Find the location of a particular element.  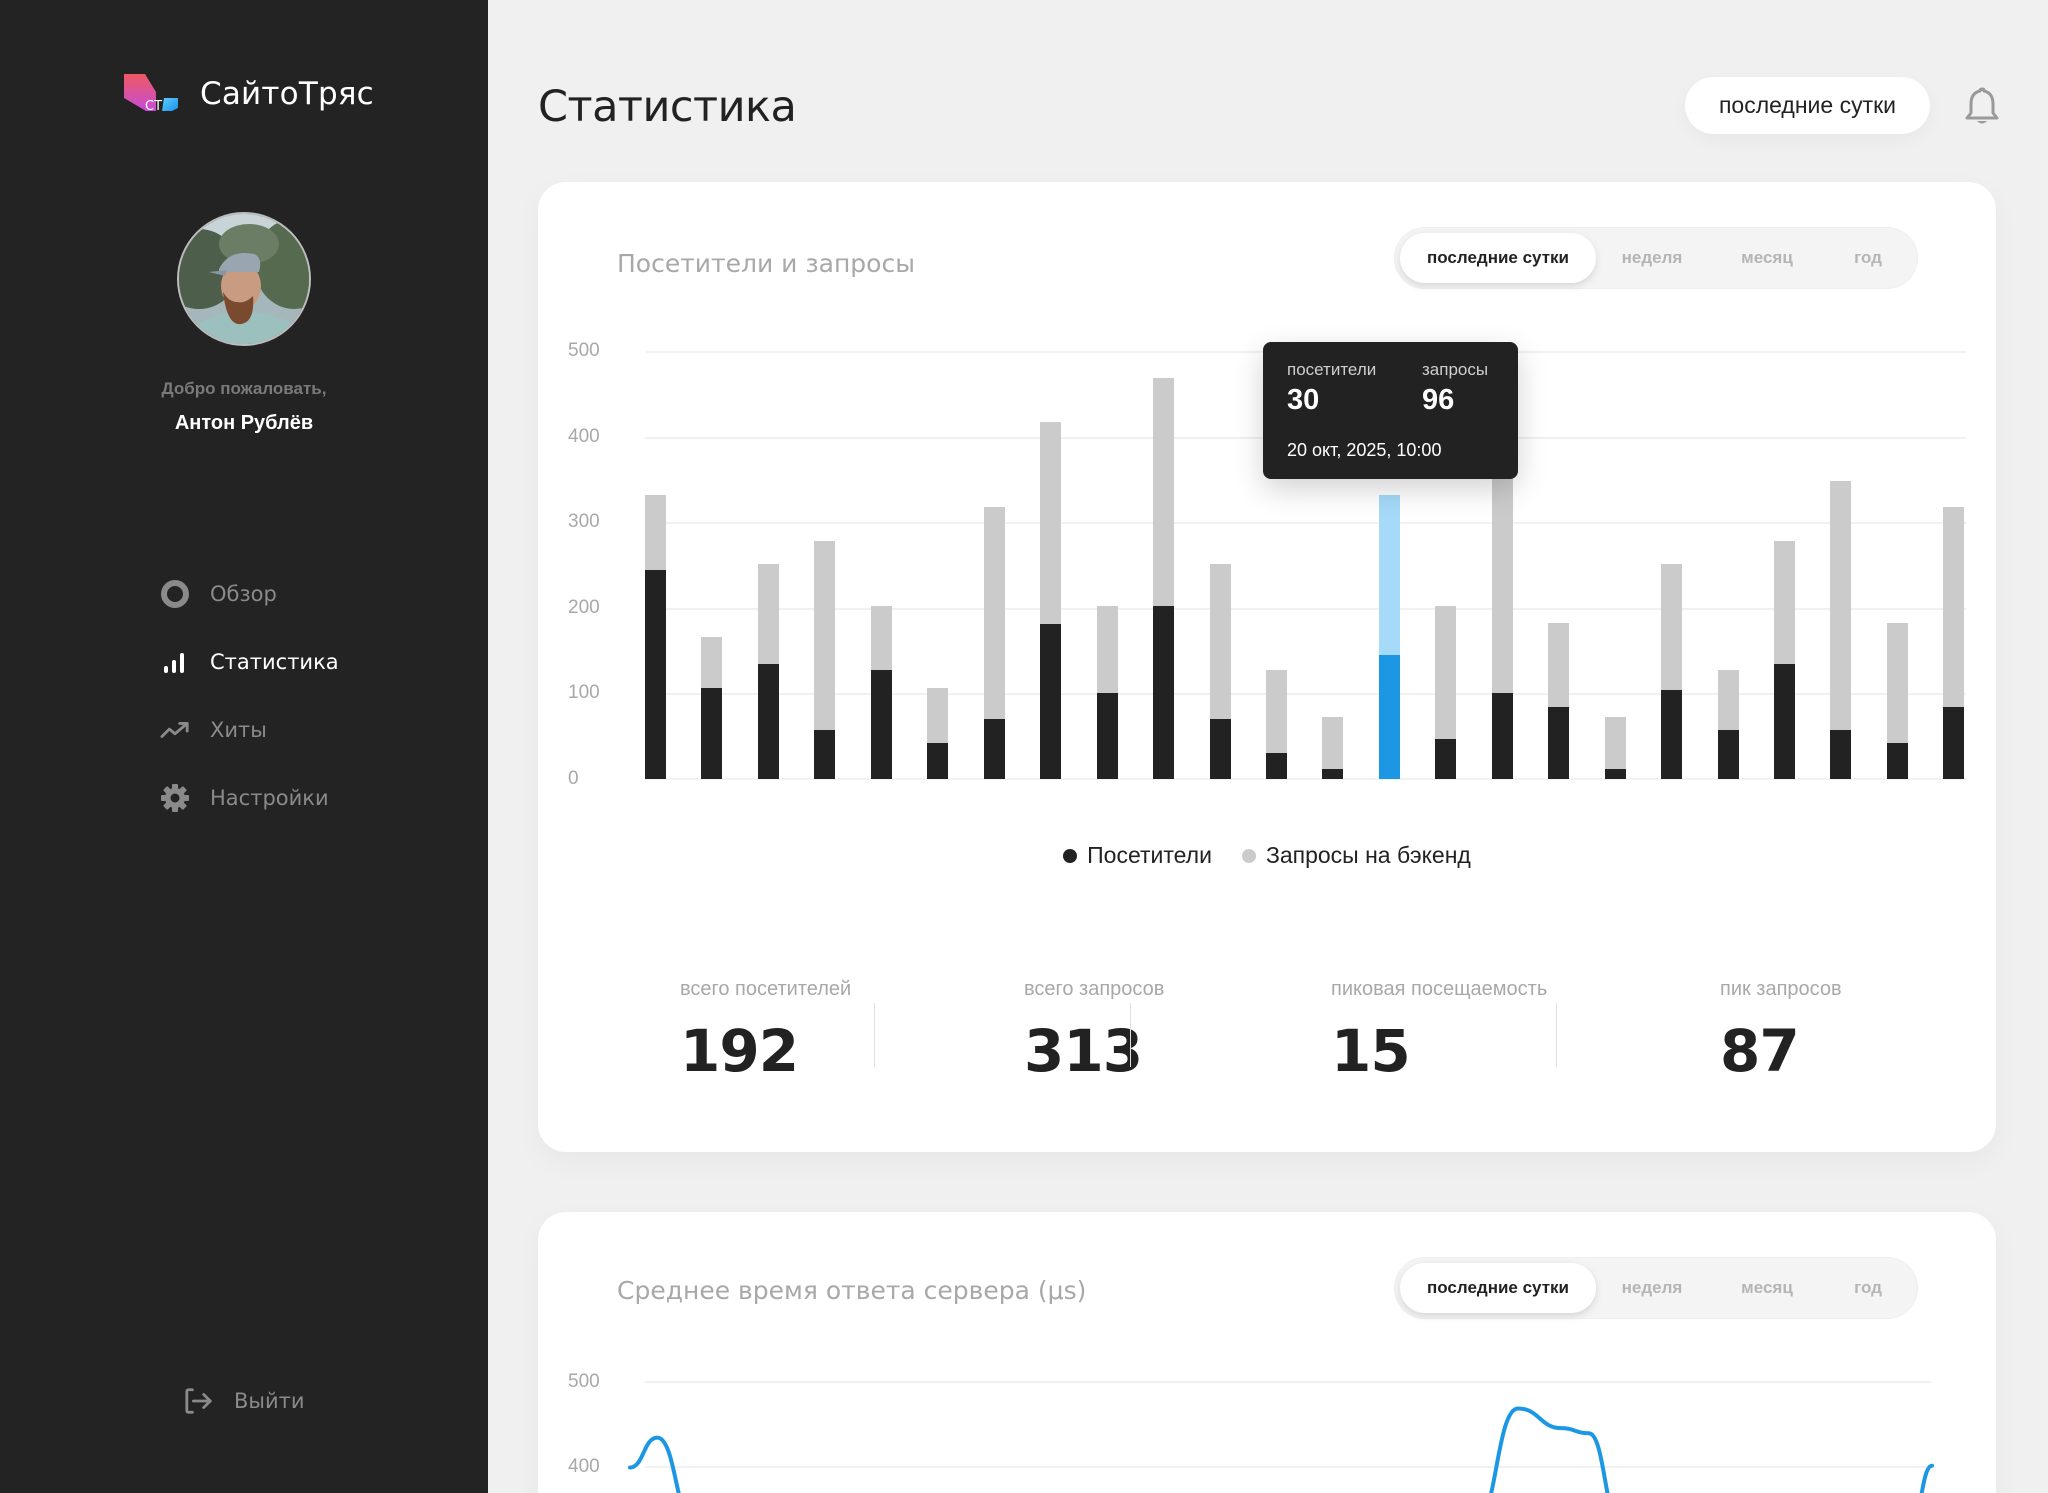

logout-button: Выйти is located at coordinates (244, 1401).